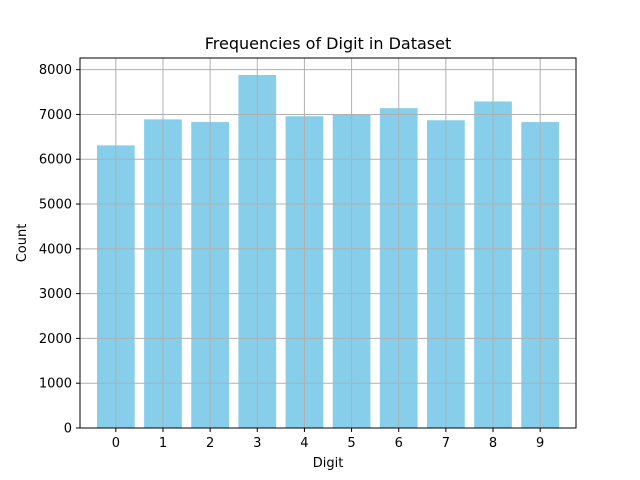  I want to click on y-tick-label: 4000, so click(55, 249).